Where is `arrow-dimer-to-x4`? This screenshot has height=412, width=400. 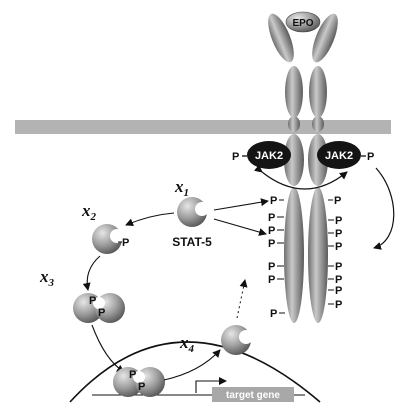 arrow-dimer-to-x4 is located at coordinates (192, 365).